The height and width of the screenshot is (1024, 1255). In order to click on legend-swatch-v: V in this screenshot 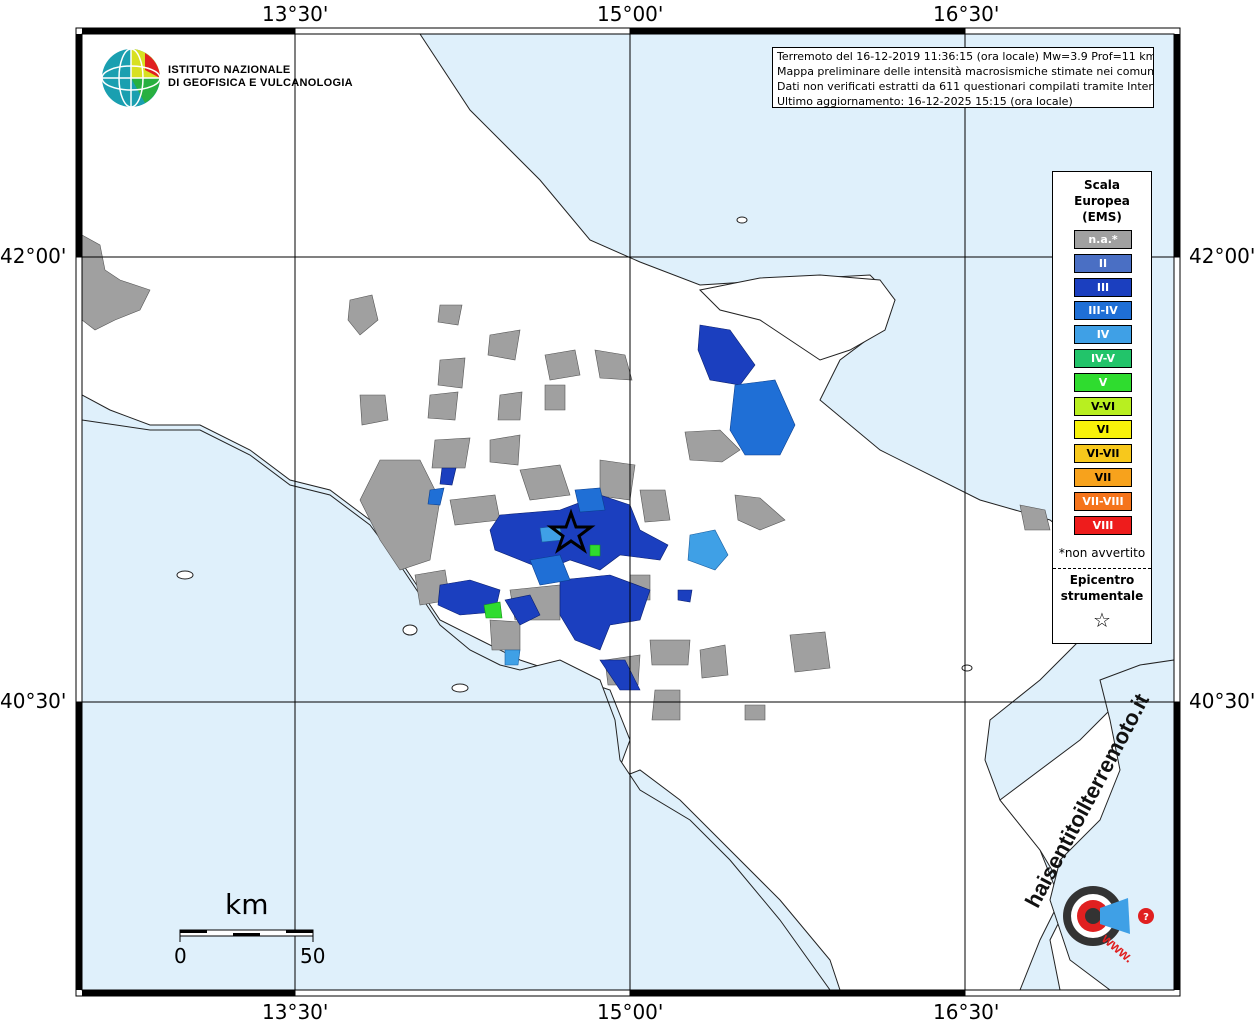, I will do `click(1103, 382)`.